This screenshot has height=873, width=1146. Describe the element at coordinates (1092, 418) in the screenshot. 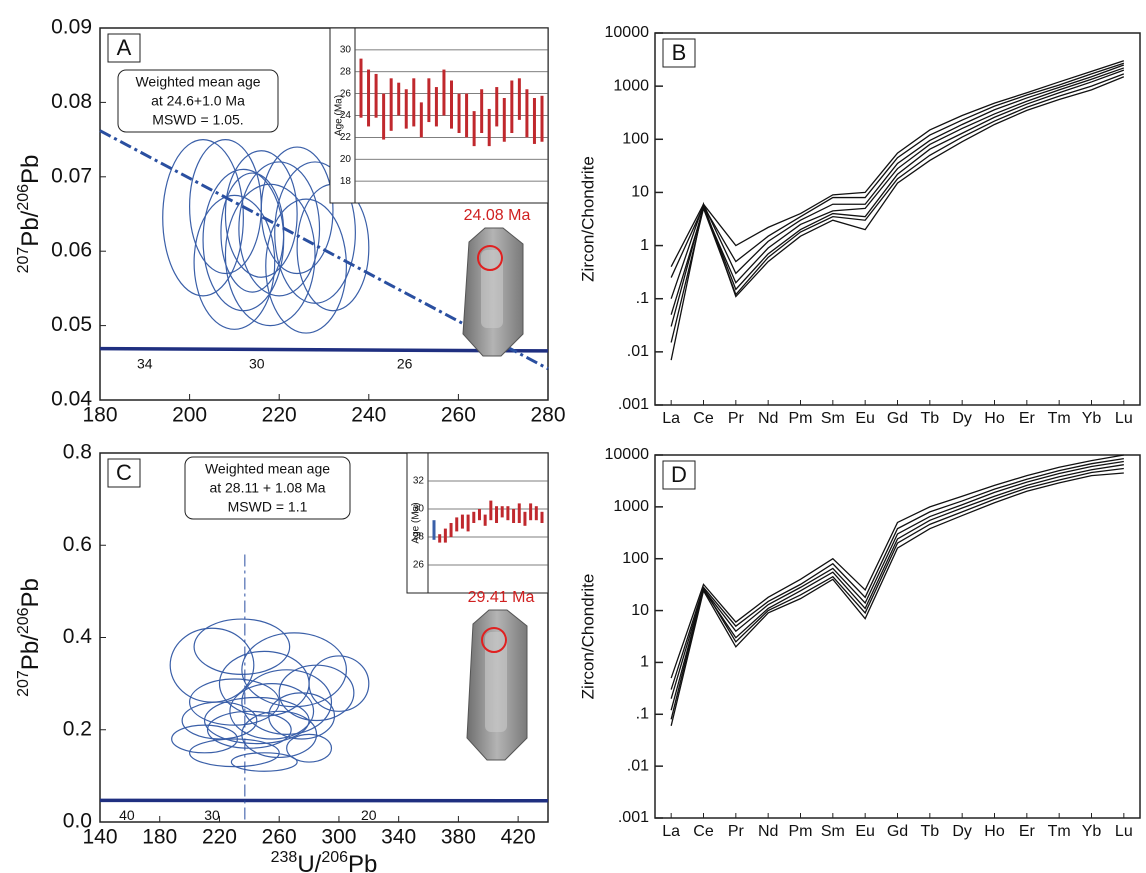

I see `x-tick-label: Yb` at that location.